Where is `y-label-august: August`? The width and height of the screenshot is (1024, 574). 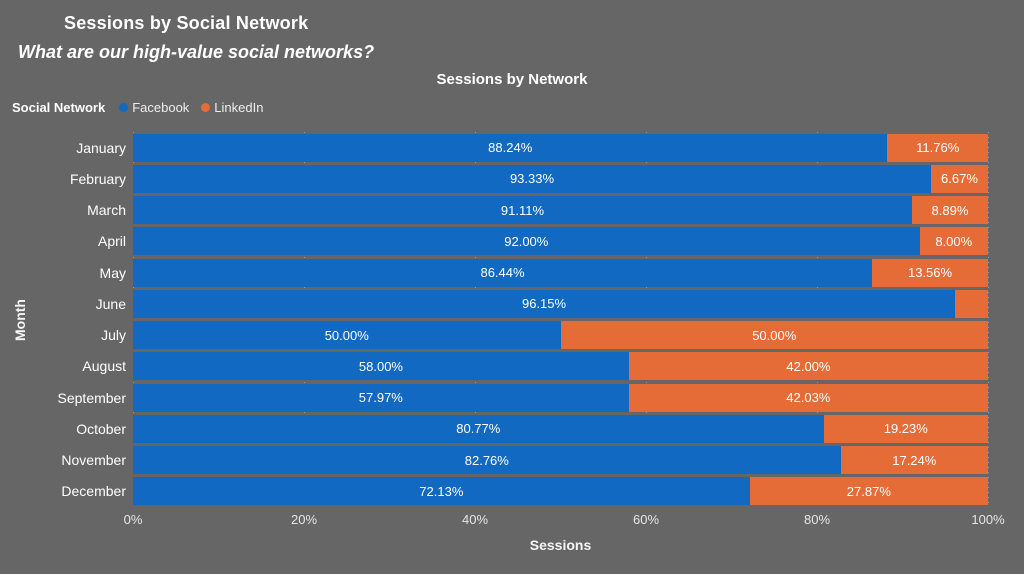 y-label-august: August is located at coordinates (104, 366).